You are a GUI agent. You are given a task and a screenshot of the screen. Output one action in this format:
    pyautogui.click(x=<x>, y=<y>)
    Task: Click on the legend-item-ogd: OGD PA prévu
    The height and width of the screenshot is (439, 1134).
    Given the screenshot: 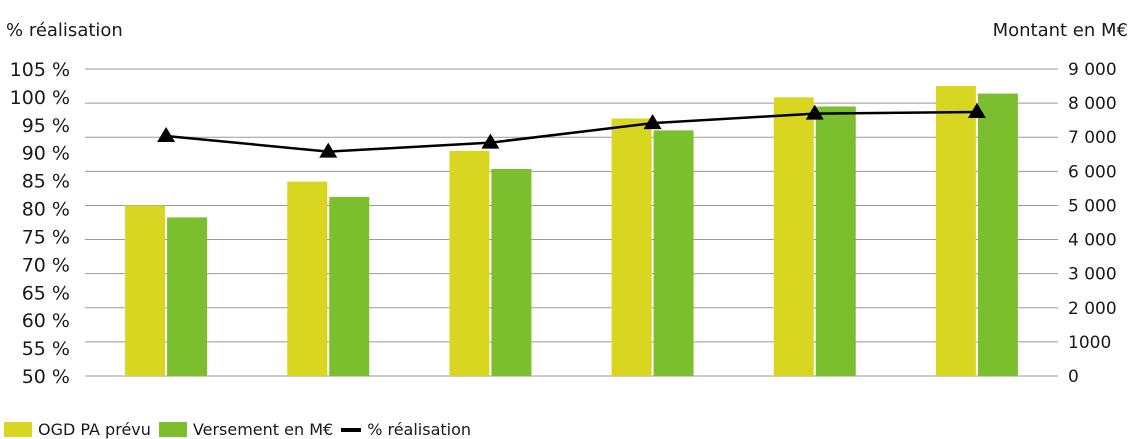 What is the action you would take?
    pyautogui.click(x=77, y=429)
    